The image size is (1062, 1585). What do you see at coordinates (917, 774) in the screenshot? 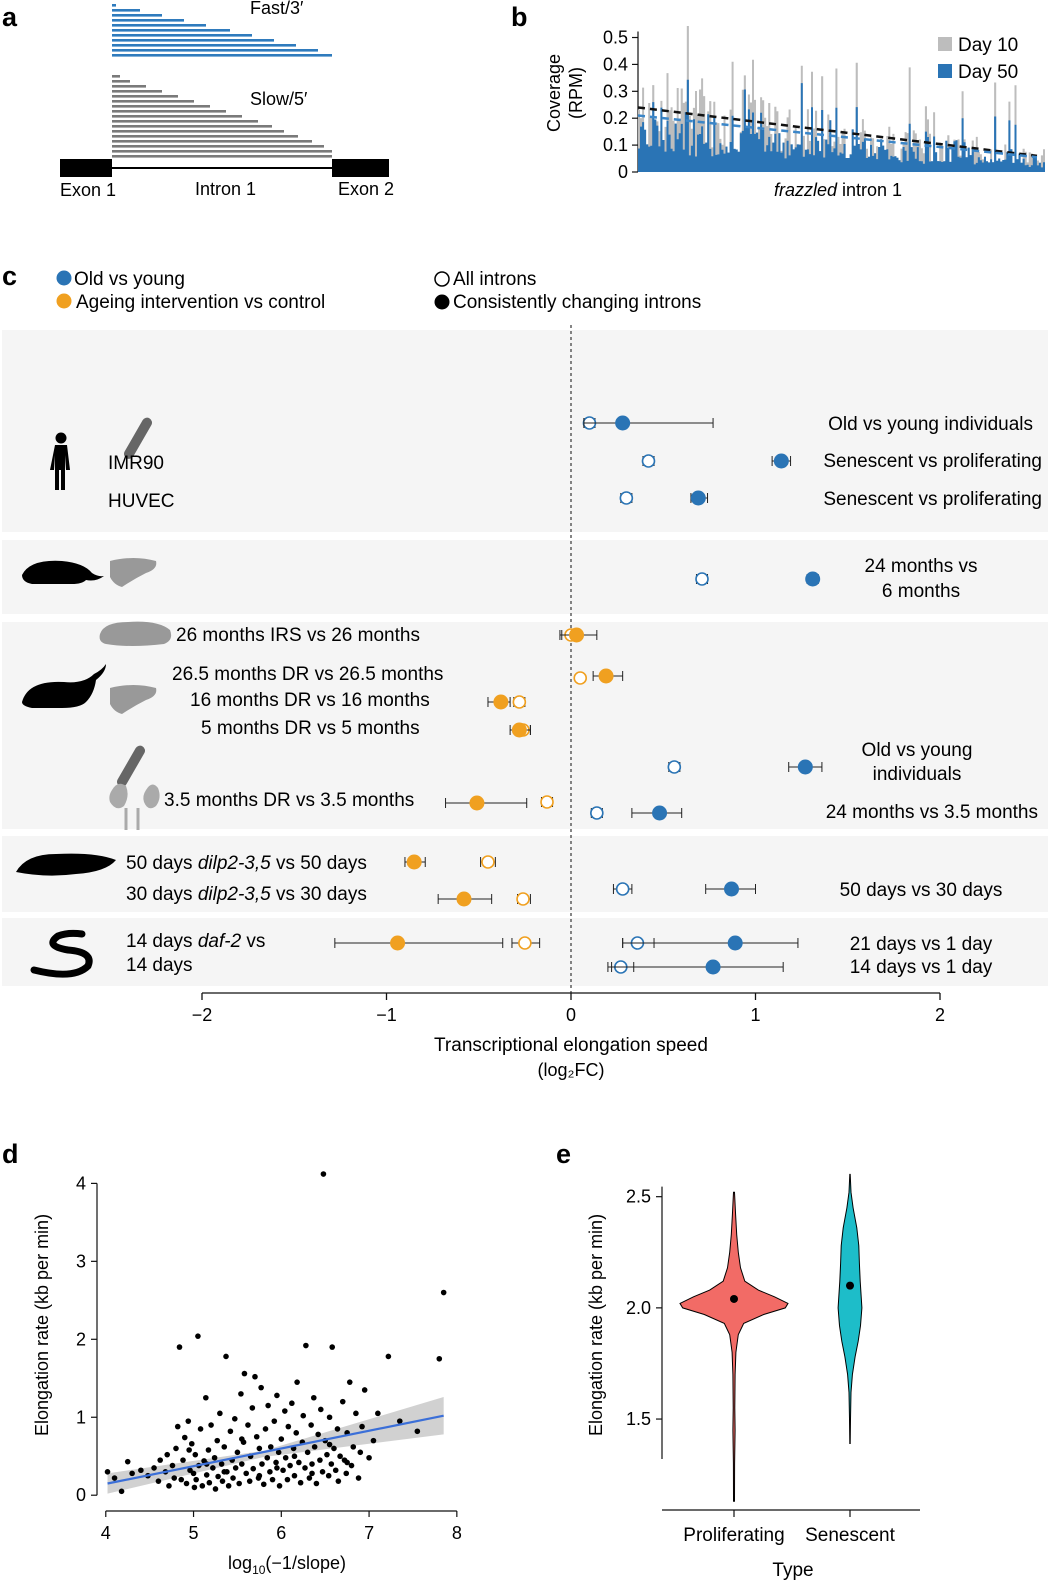
I see `mouse-individuals-label: individuals` at bounding box center [917, 774].